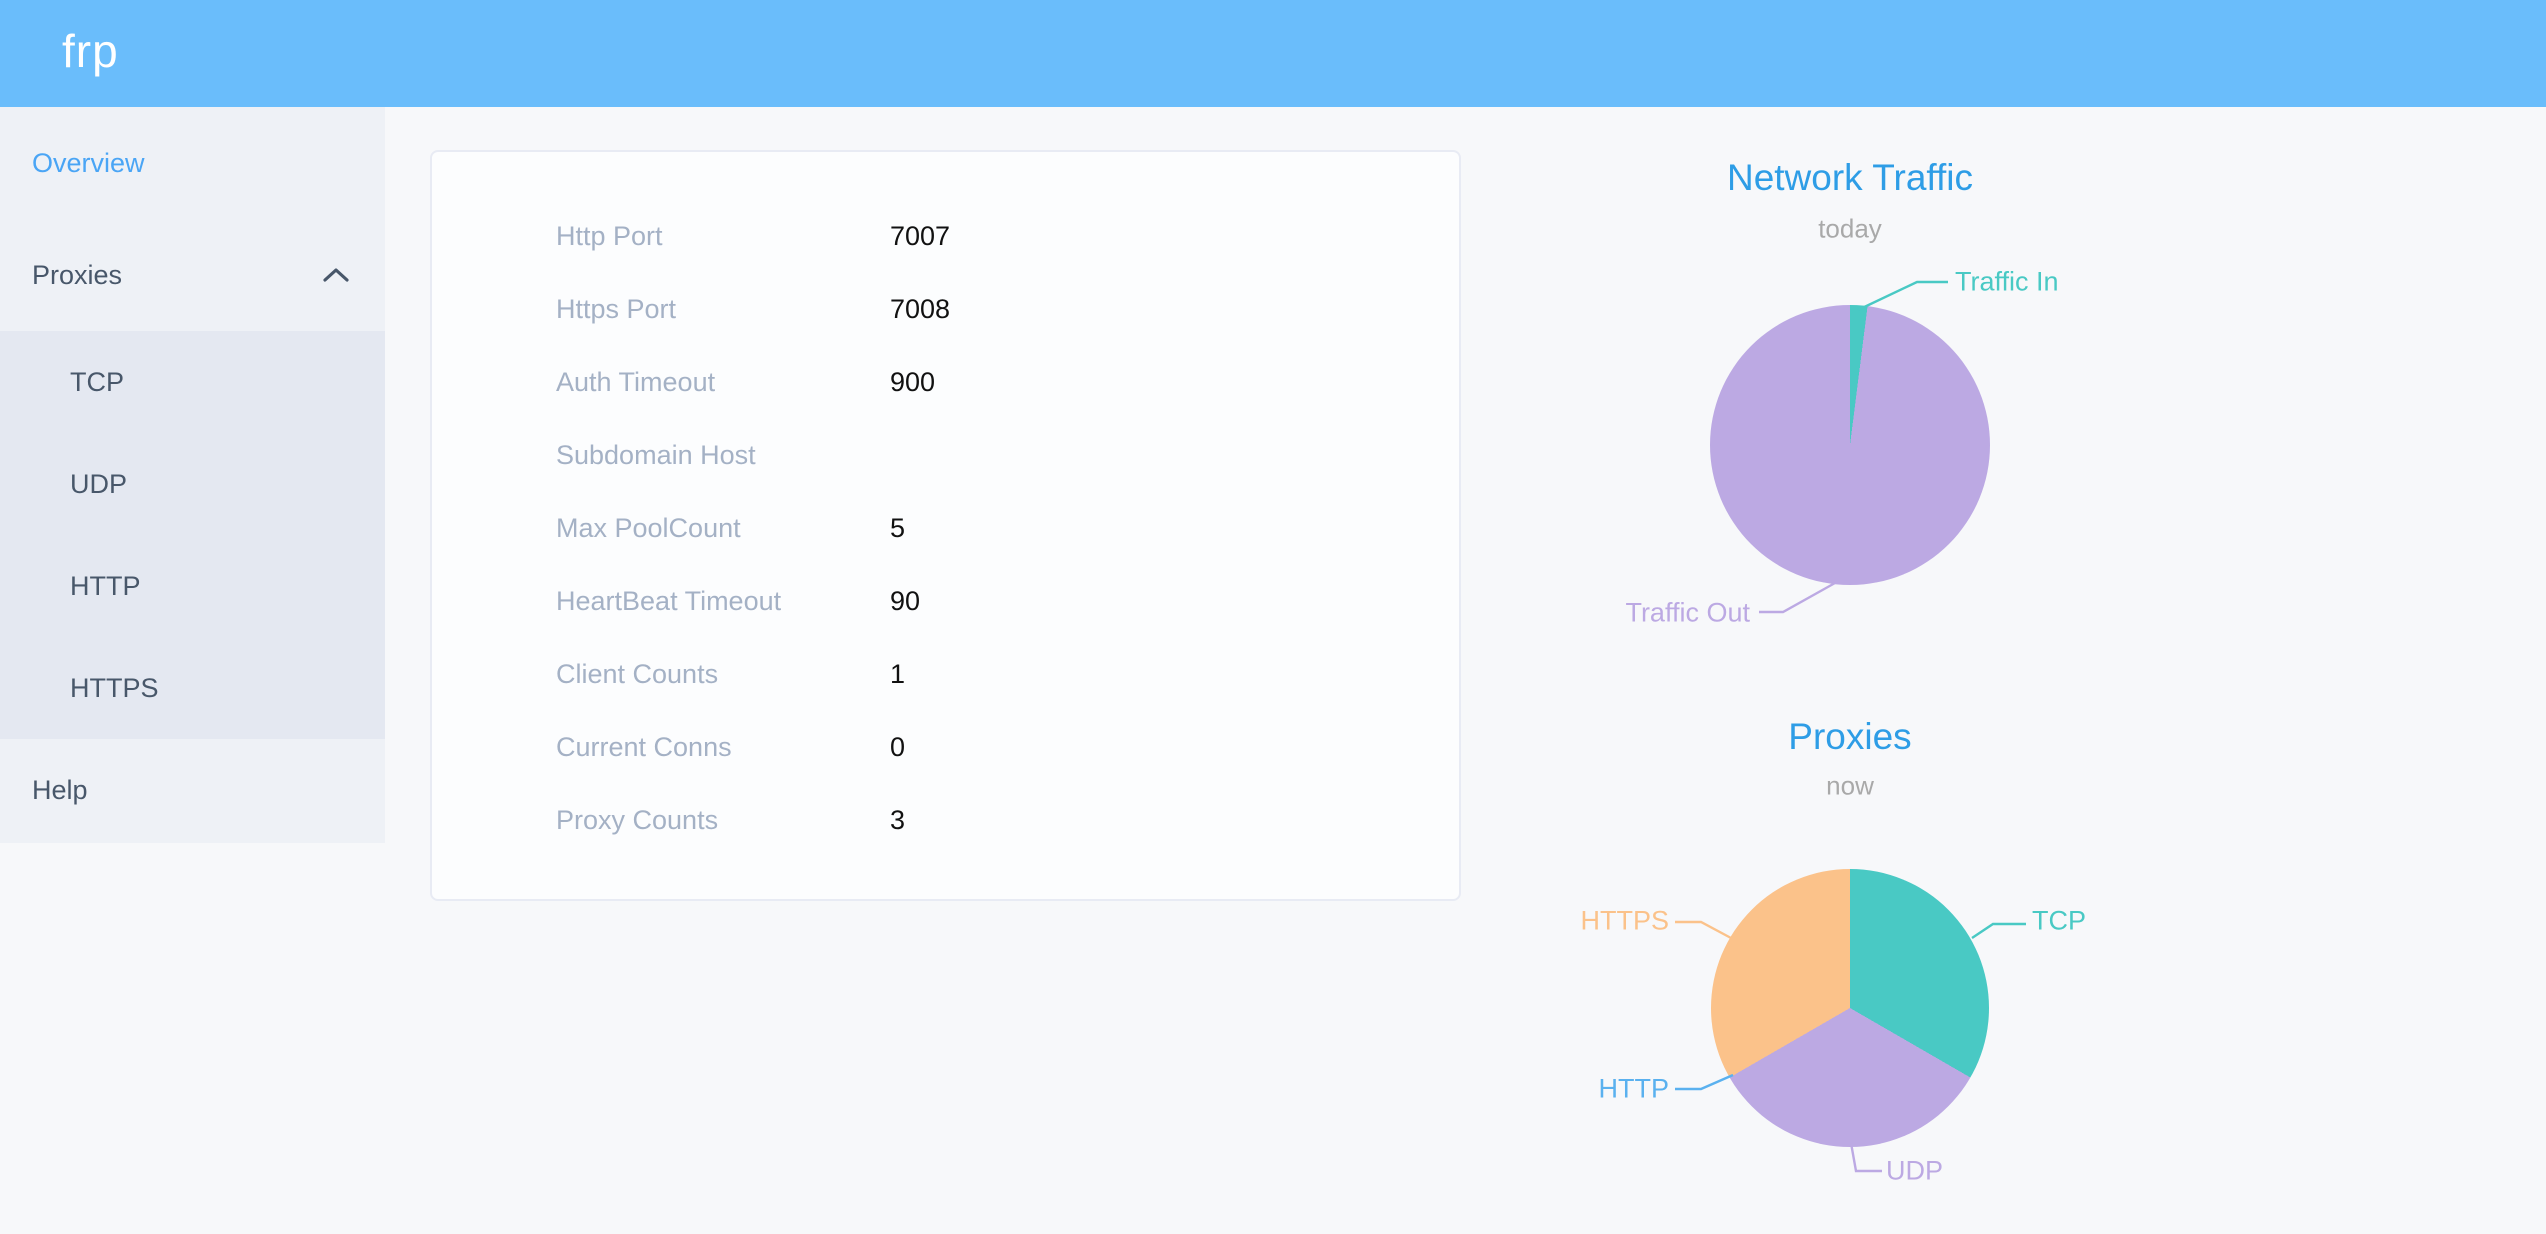 The image size is (2546, 1234). Describe the element at coordinates (905, 601) in the screenshot. I see `config-value: 90` at that location.